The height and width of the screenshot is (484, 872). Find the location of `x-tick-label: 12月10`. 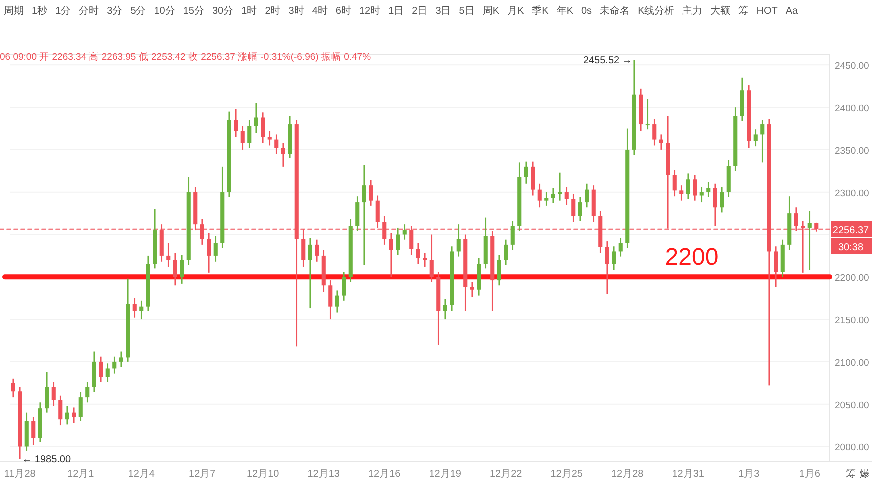

x-tick-label: 12月10 is located at coordinates (263, 474).